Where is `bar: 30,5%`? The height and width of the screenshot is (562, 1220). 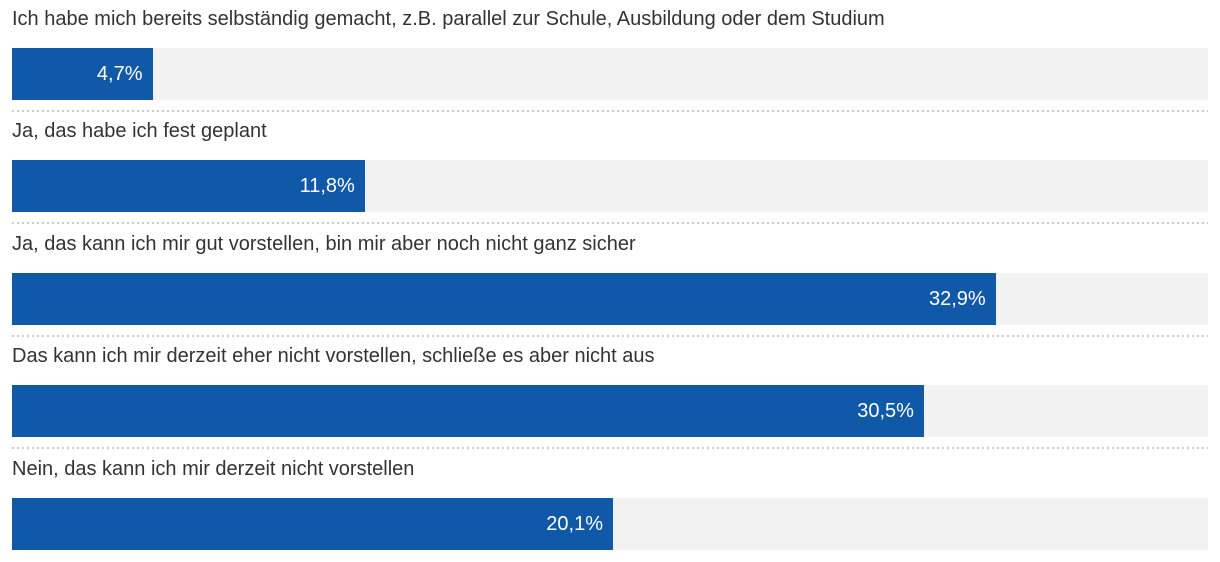 bar: 30,5% is located at coordinates (468, 411).